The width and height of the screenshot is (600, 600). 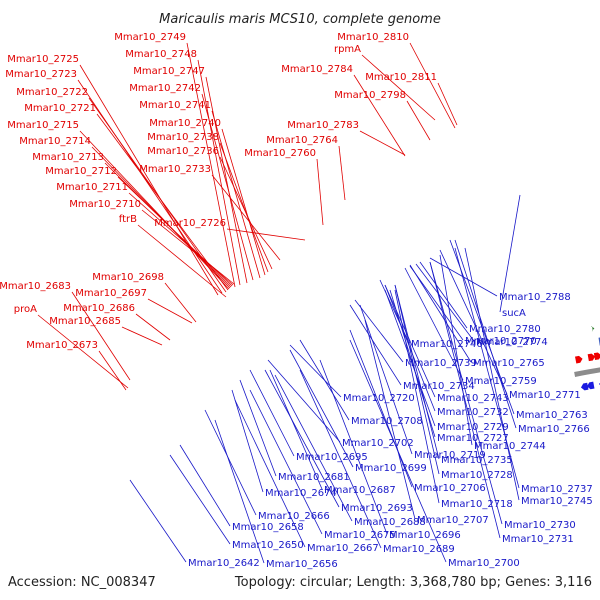 What do you see at coordinates (183, 151) in the screenshot?
I see `forward-gene-label: Mmar10_2736` at bounding box center [183, 151].